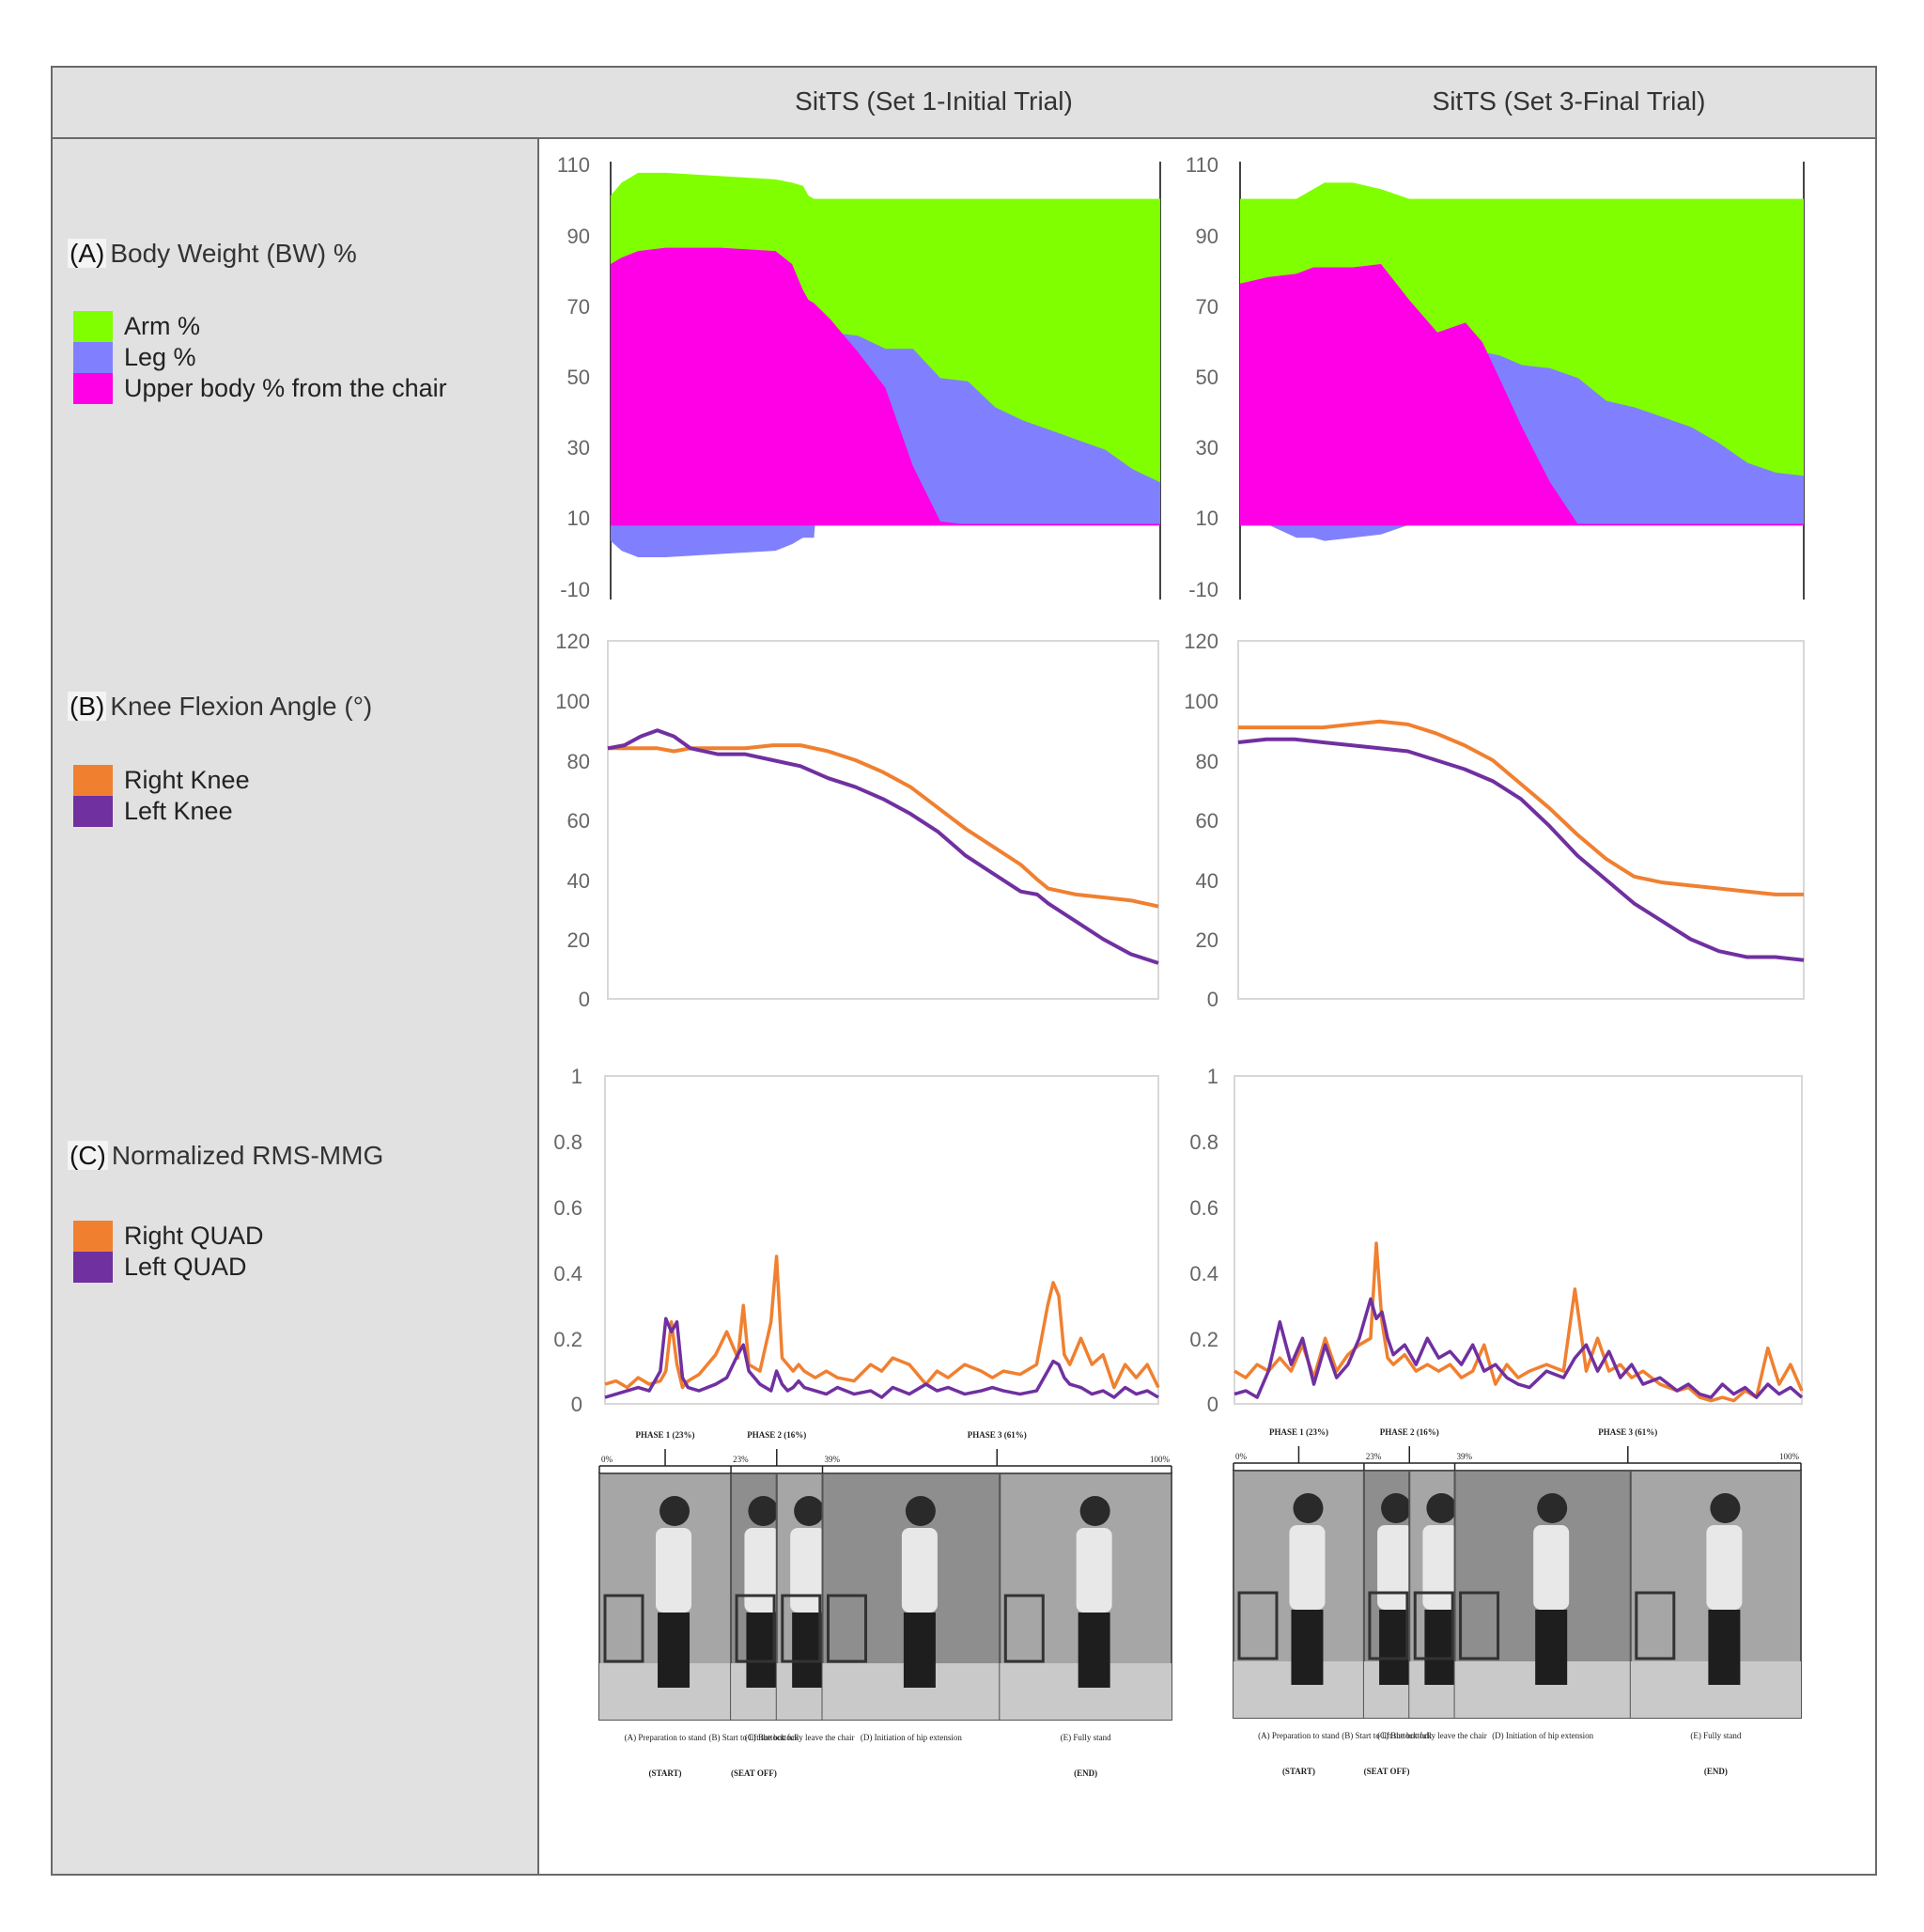  What do you see at coordinates (1715, 1735) in the screenshot?
I see `step-caption-final: (E) Fully stand` at bounding box center [1715, 1735].